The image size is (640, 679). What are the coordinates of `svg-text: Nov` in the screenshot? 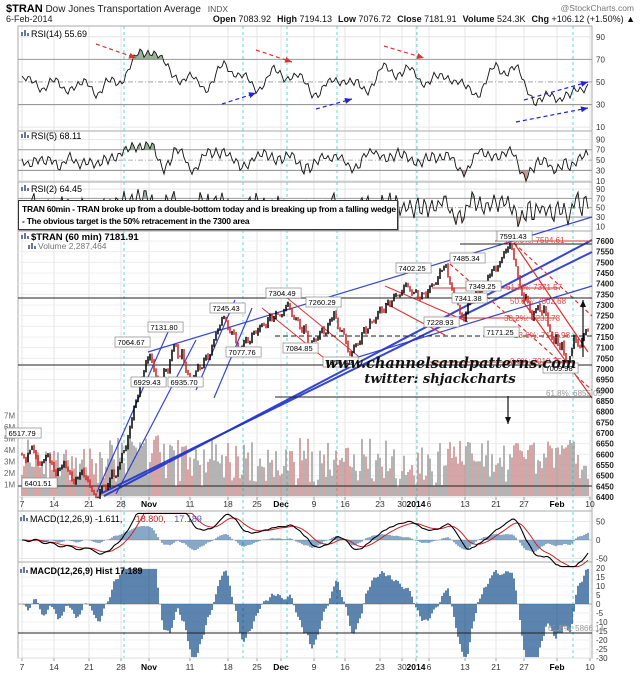 It's located at (149, 504).